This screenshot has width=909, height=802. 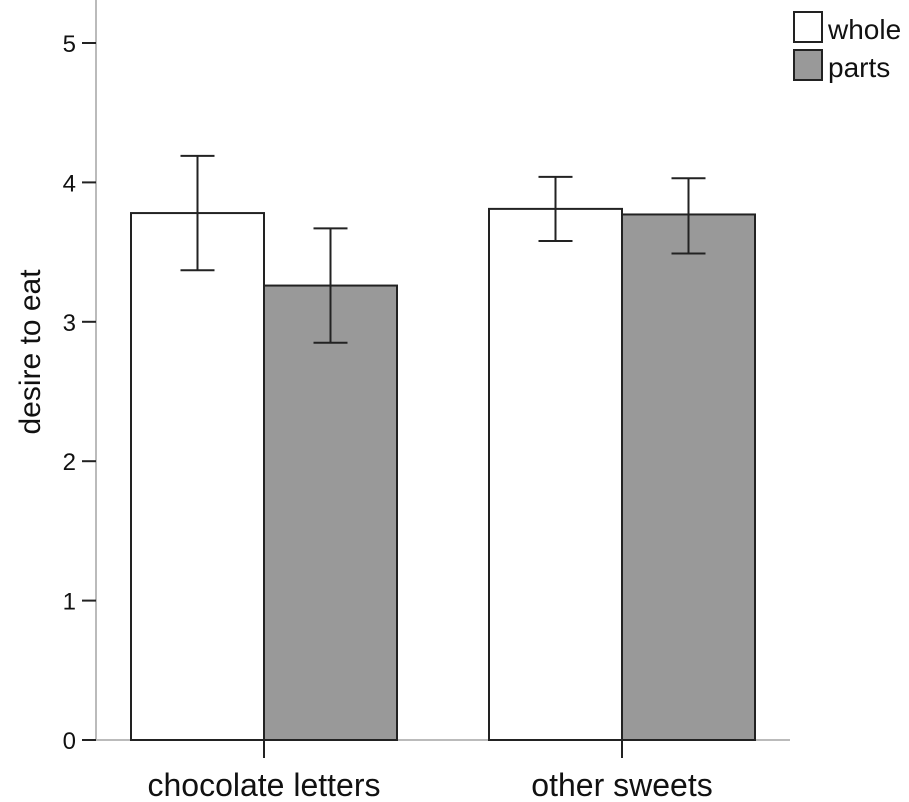 What do you see at coordinates (69, 323) in the screenshot?
I see `y-tick-label: 3` at bounding box center [69, 323].